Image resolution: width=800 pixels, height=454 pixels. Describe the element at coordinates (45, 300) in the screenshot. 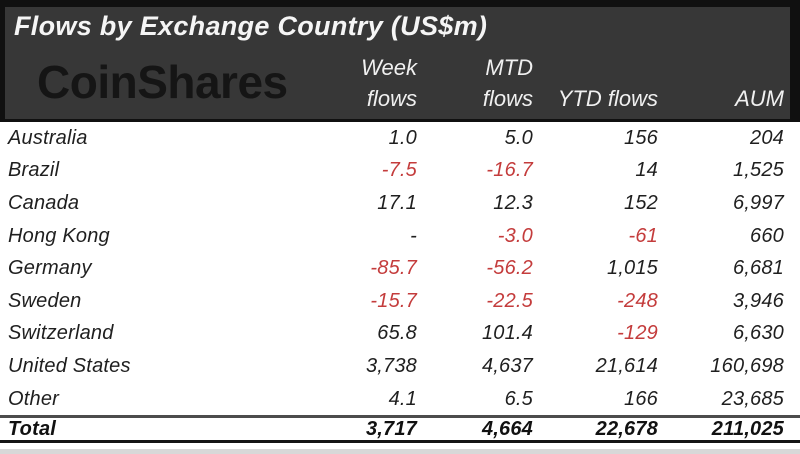

I see `country-label: Sweden` at that location.